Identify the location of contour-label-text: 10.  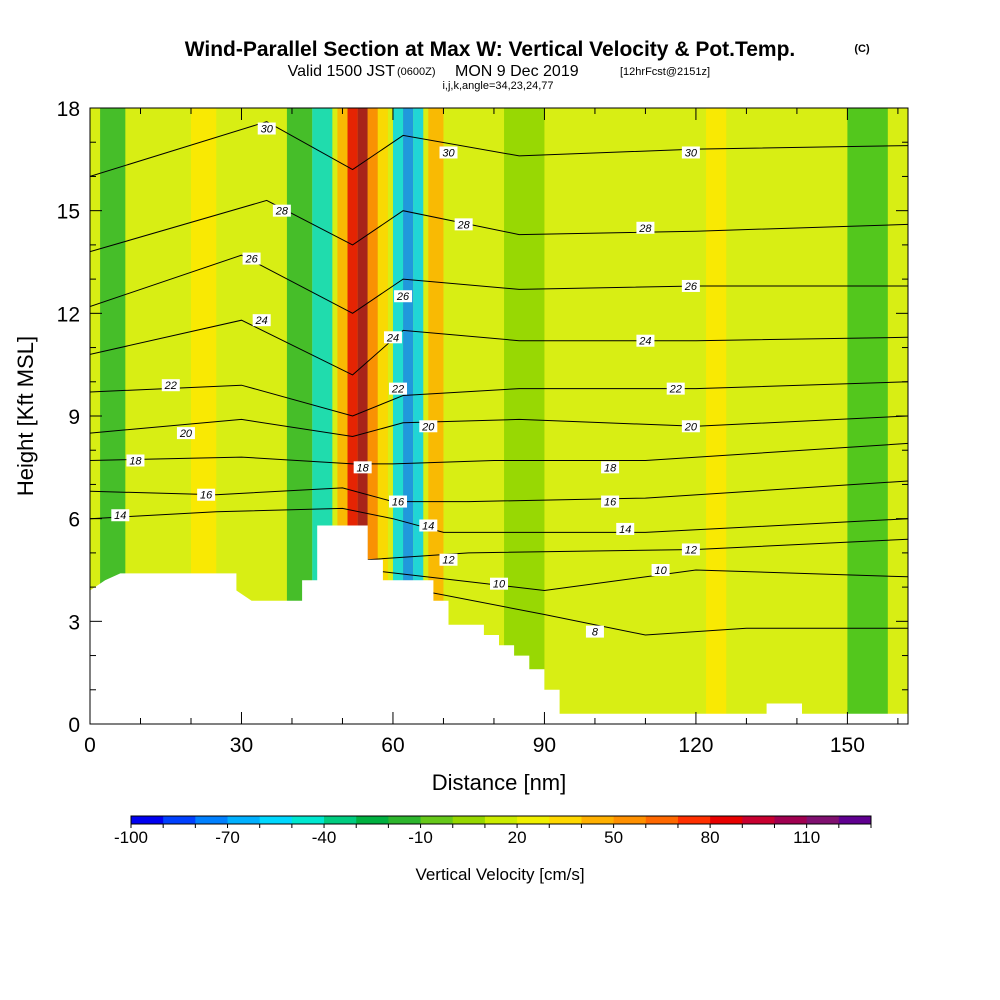
(499, 585).